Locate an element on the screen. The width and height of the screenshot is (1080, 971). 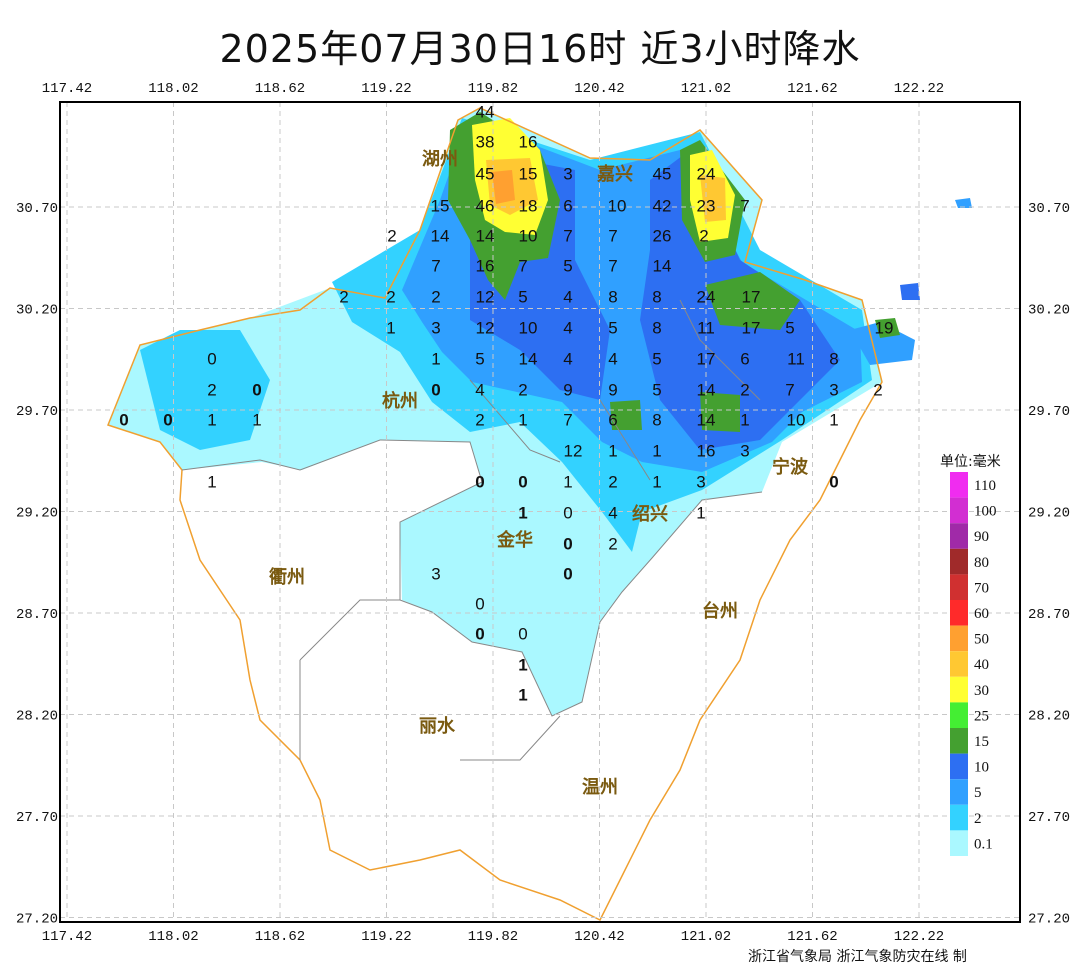
island is located at coordinates (887, 328).